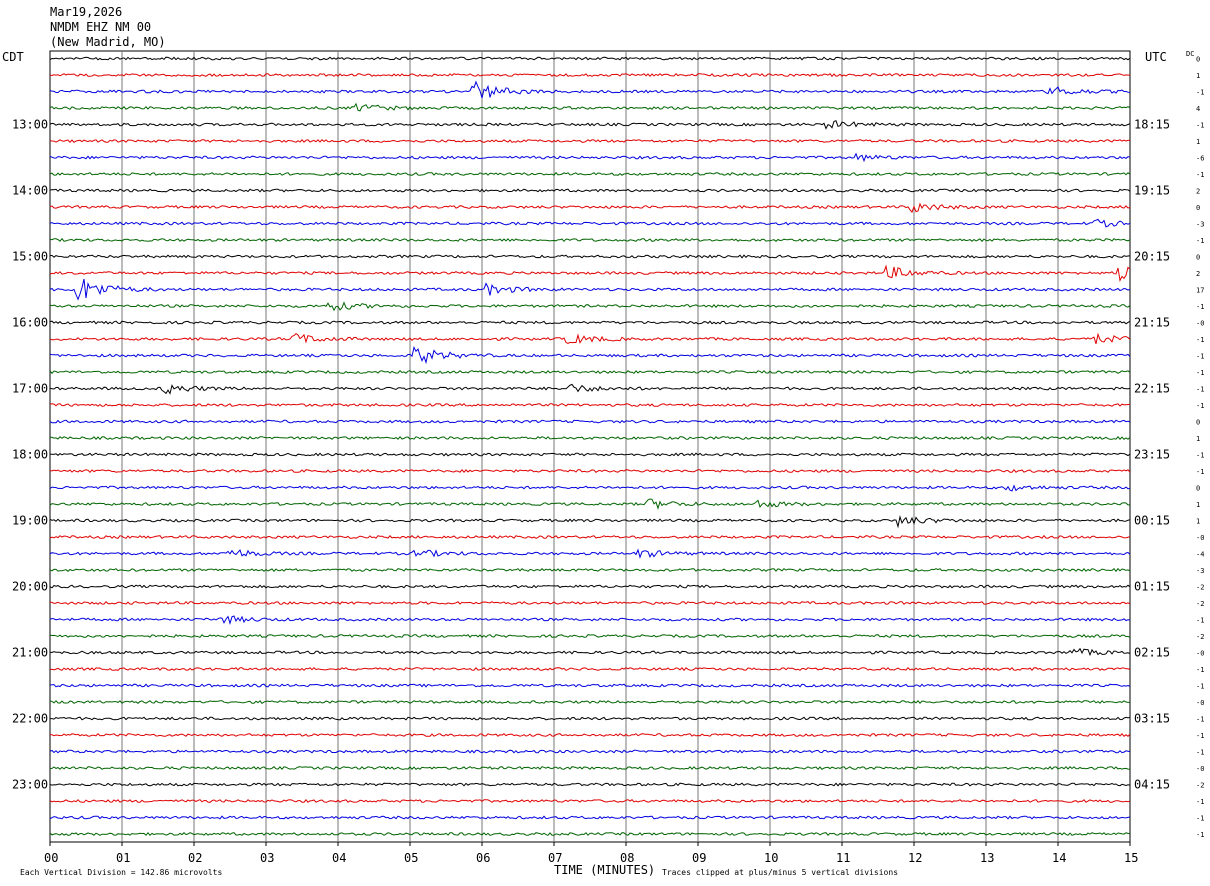 The height and width of the screenshot is (886, 1210). I want to click on x-tick-label: 12, so click(915, 858).